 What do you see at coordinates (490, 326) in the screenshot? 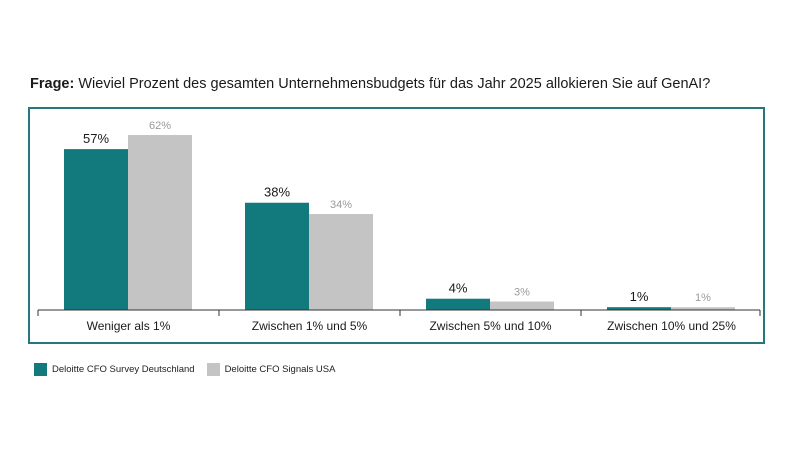
I see `category-label-2: Zwischen 5% und 10%` at bounding box center [490, 326].